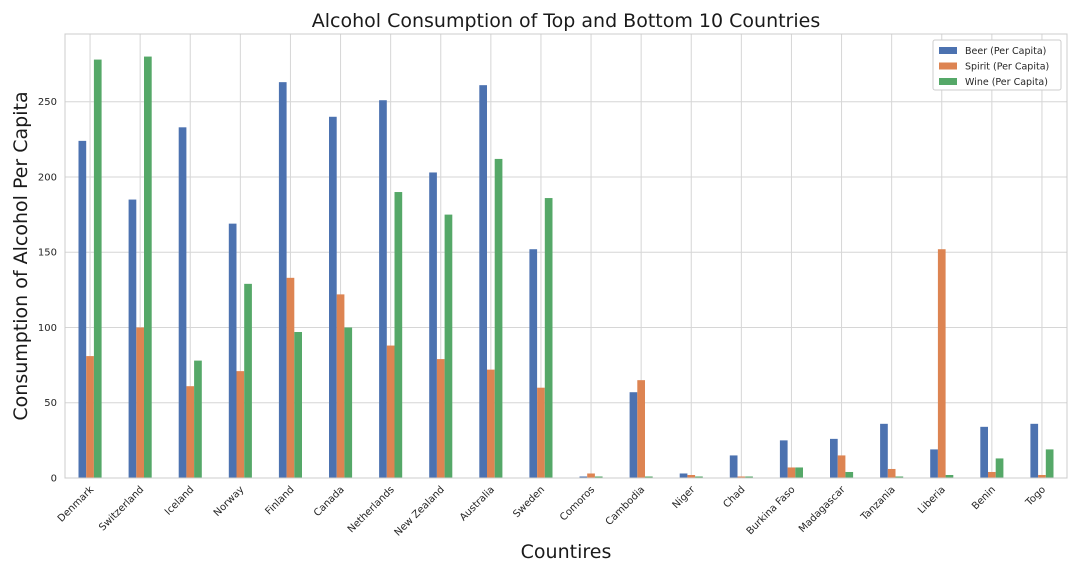  I want to click on y-tick-label: 200, so click(47, 177).